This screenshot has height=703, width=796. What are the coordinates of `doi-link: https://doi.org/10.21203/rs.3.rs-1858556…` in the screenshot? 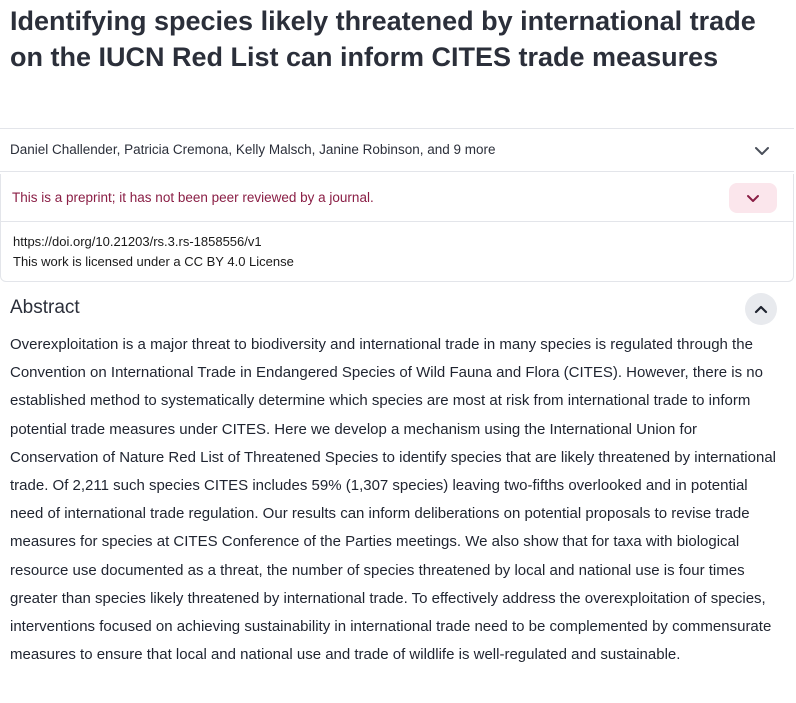 It's located at (137, 241).